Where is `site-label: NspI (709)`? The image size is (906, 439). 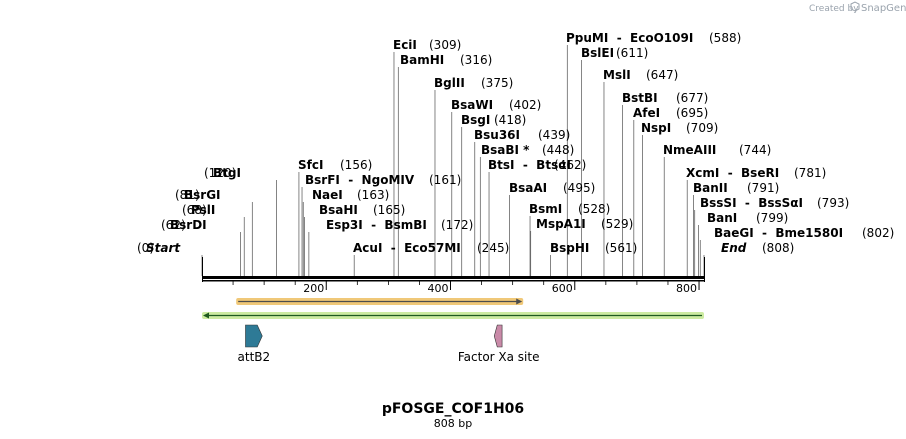
site-label: NspI (709) is located at coordinates (679, 128).